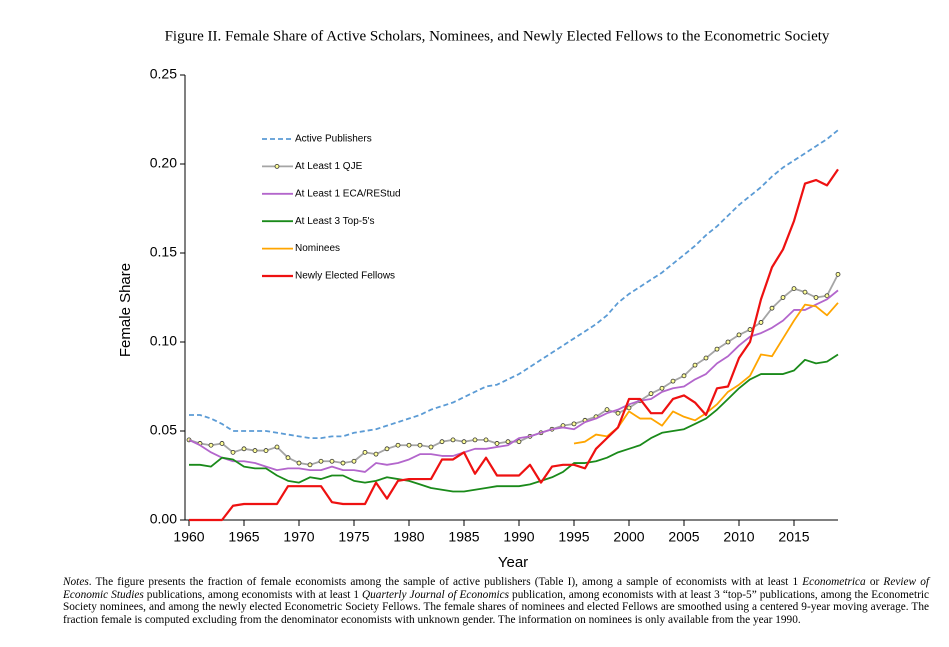 This screenshot has width=949, height=647. What do you see at coordinates (408, 537) in the screenshot?
I see `x-tick-label: 1980` at bounding box center [408, 537].